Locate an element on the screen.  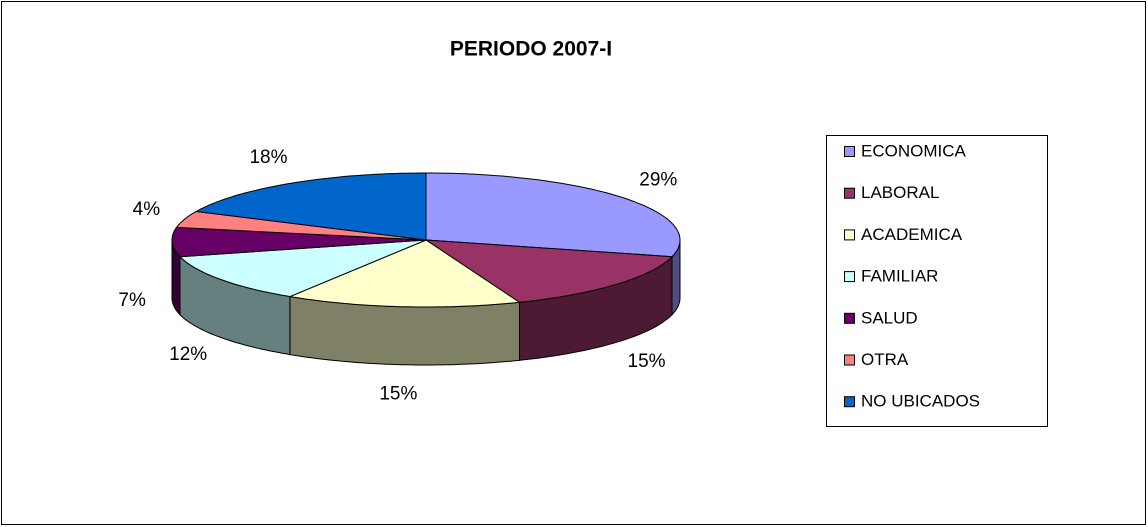
data-label: 7% is located at coordinates (132, 300).